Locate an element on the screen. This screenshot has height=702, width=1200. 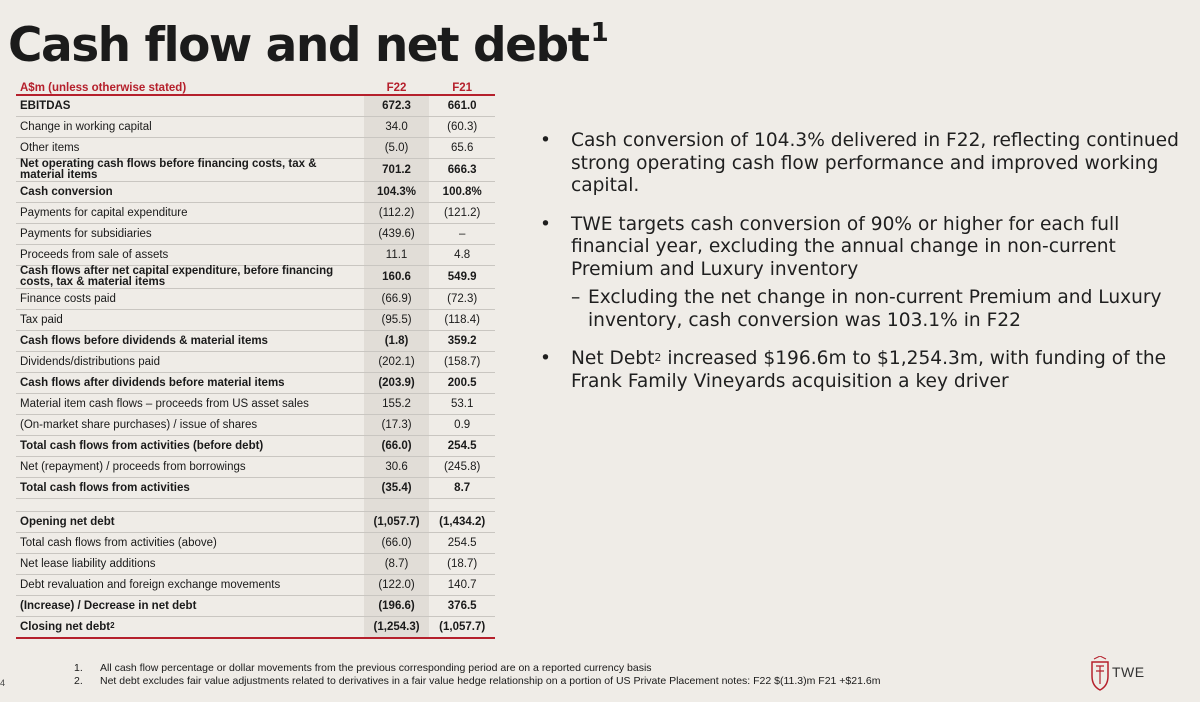
row-label: Cash conversion is located at coordinates (190, 192).